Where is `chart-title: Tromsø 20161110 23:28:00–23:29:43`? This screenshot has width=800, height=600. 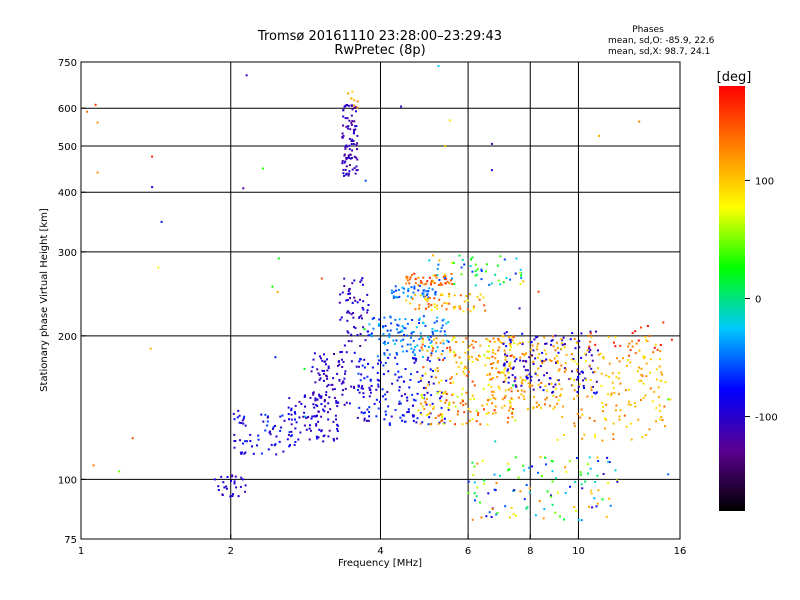 chart-title: Tromsø 20161110 23:28:00–23:29:43 is located at coordinates (379, 36).